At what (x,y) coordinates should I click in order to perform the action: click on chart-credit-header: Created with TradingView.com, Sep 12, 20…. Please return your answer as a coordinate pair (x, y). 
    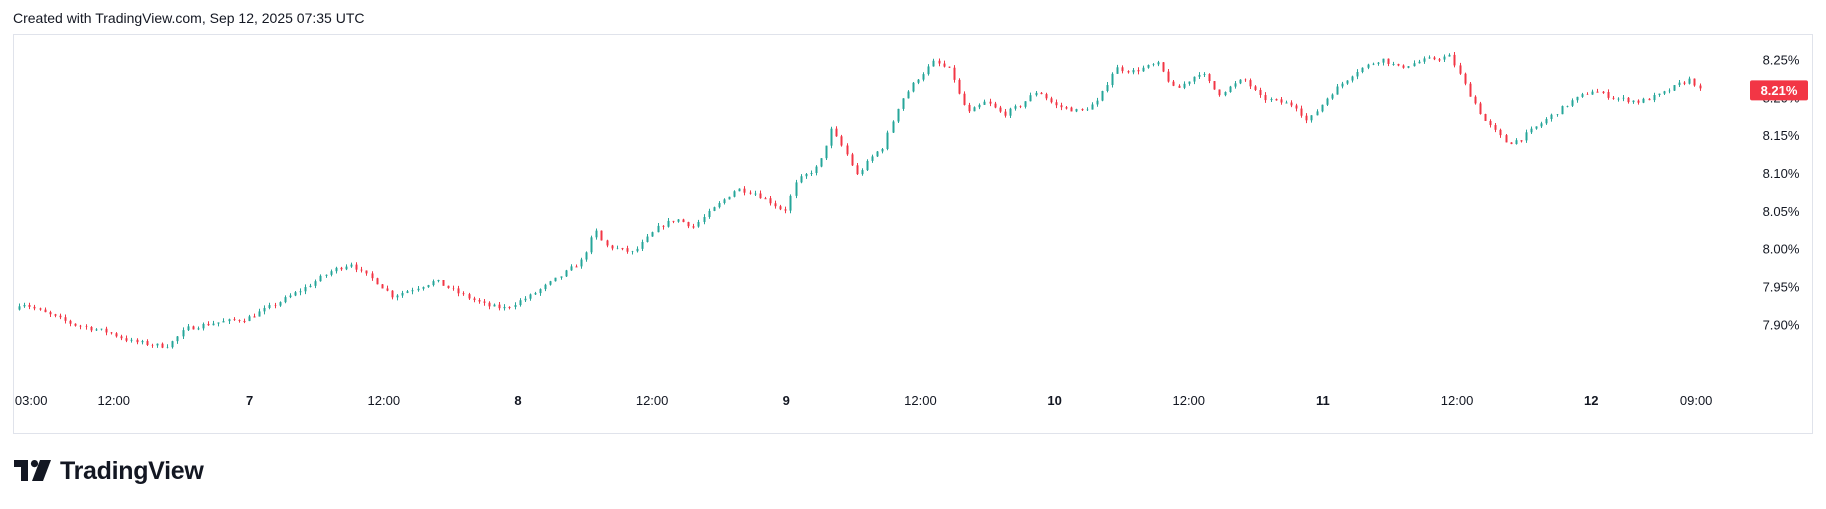
    Looking at the image, I should click on (189, 18).